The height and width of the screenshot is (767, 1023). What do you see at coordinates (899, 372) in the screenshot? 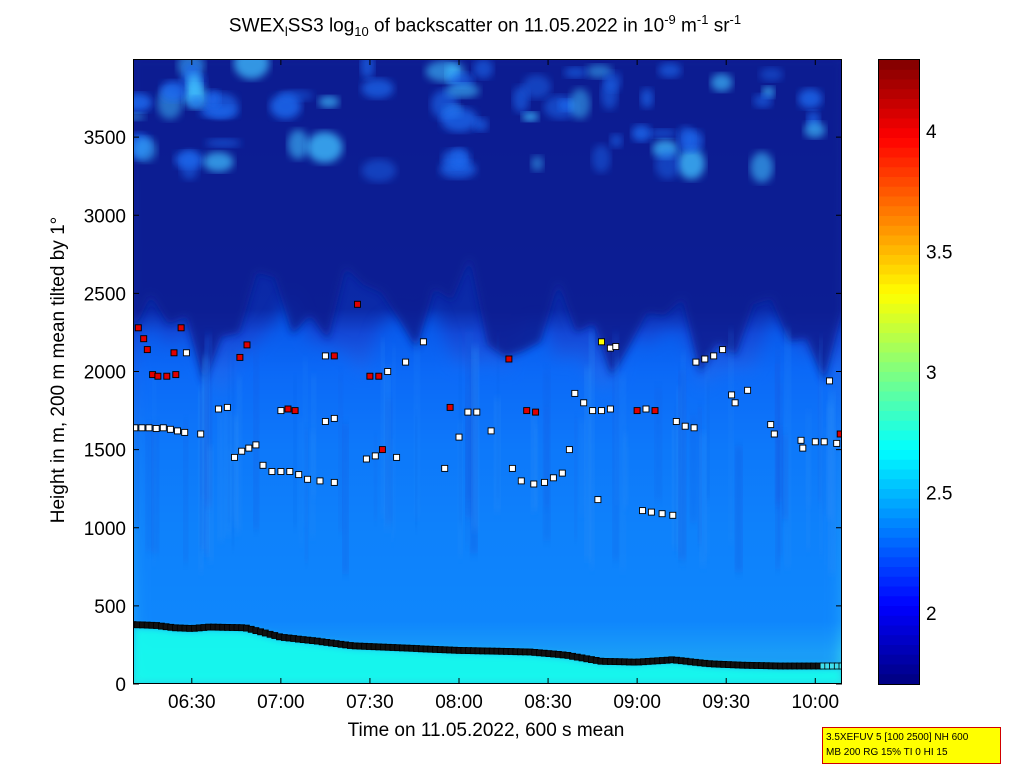
I see `colorbar` at bounding box center [899, 372].